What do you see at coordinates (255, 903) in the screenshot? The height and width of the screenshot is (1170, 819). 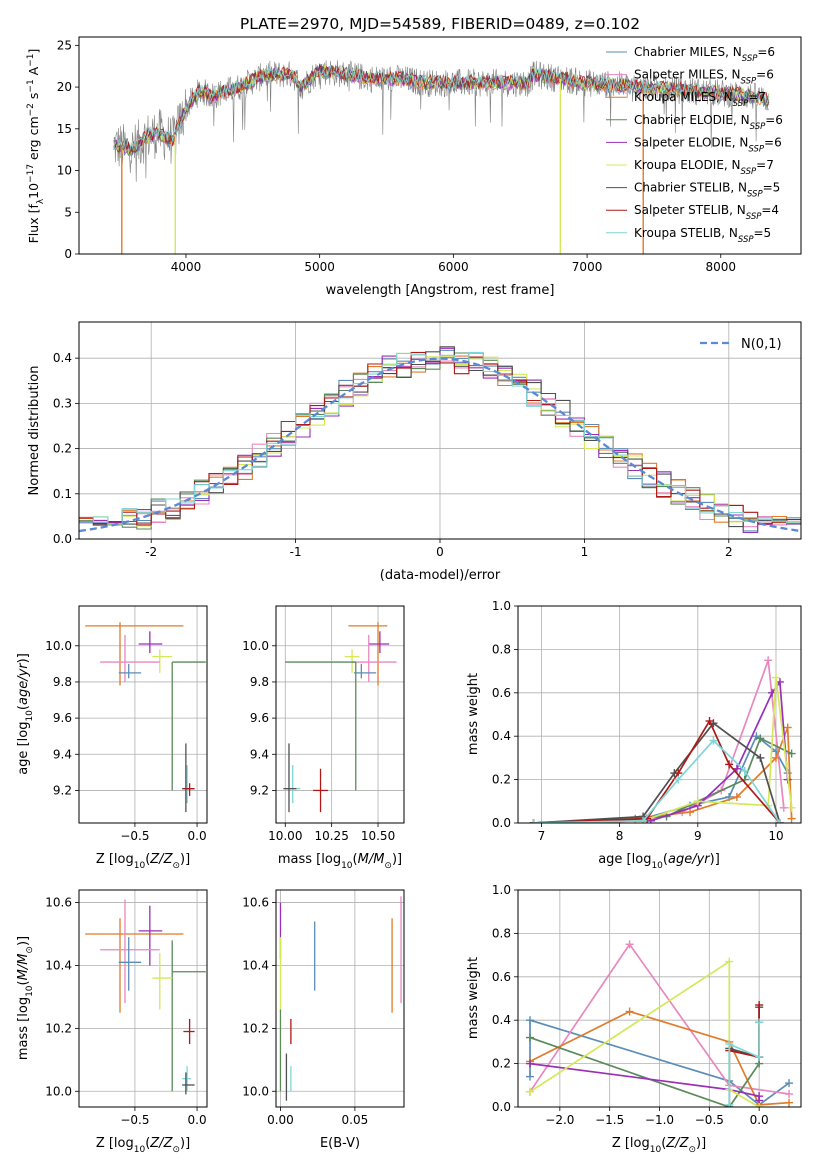 I see `mass-vs-ebv-ytick-label: 10.6` at bounding box center [255, 903].